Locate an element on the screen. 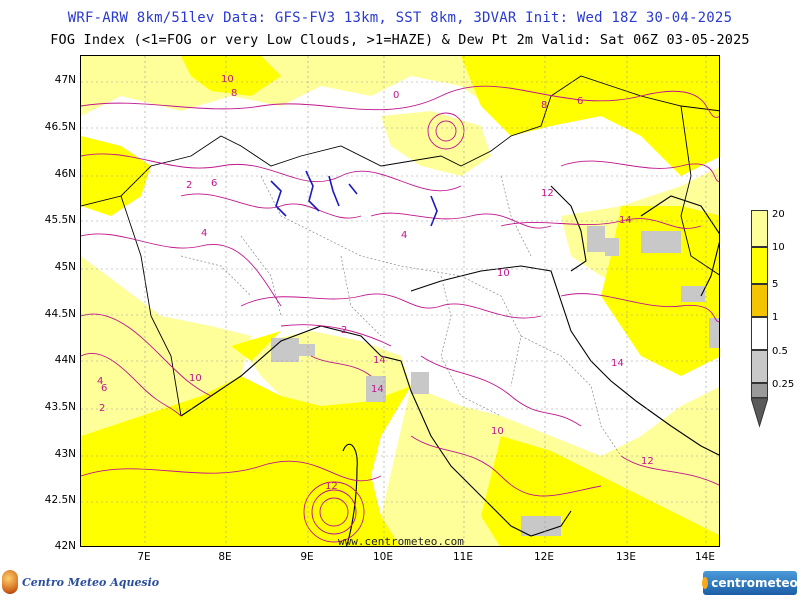 The width and height of the screenshot is (800, 600). lat-label: 46.5N is located at coordinates (60, 127).